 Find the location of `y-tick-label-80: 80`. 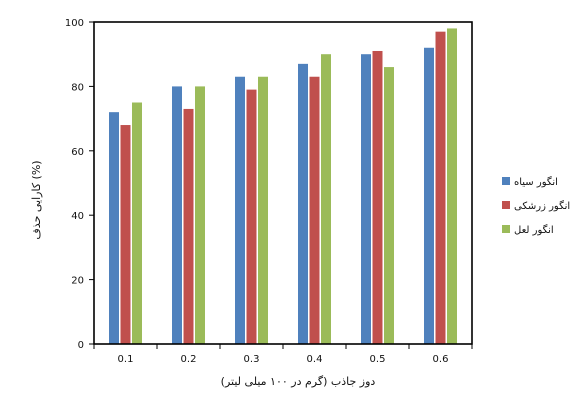

y-tick-label-80: 80 is located at coordinates (77, 87).